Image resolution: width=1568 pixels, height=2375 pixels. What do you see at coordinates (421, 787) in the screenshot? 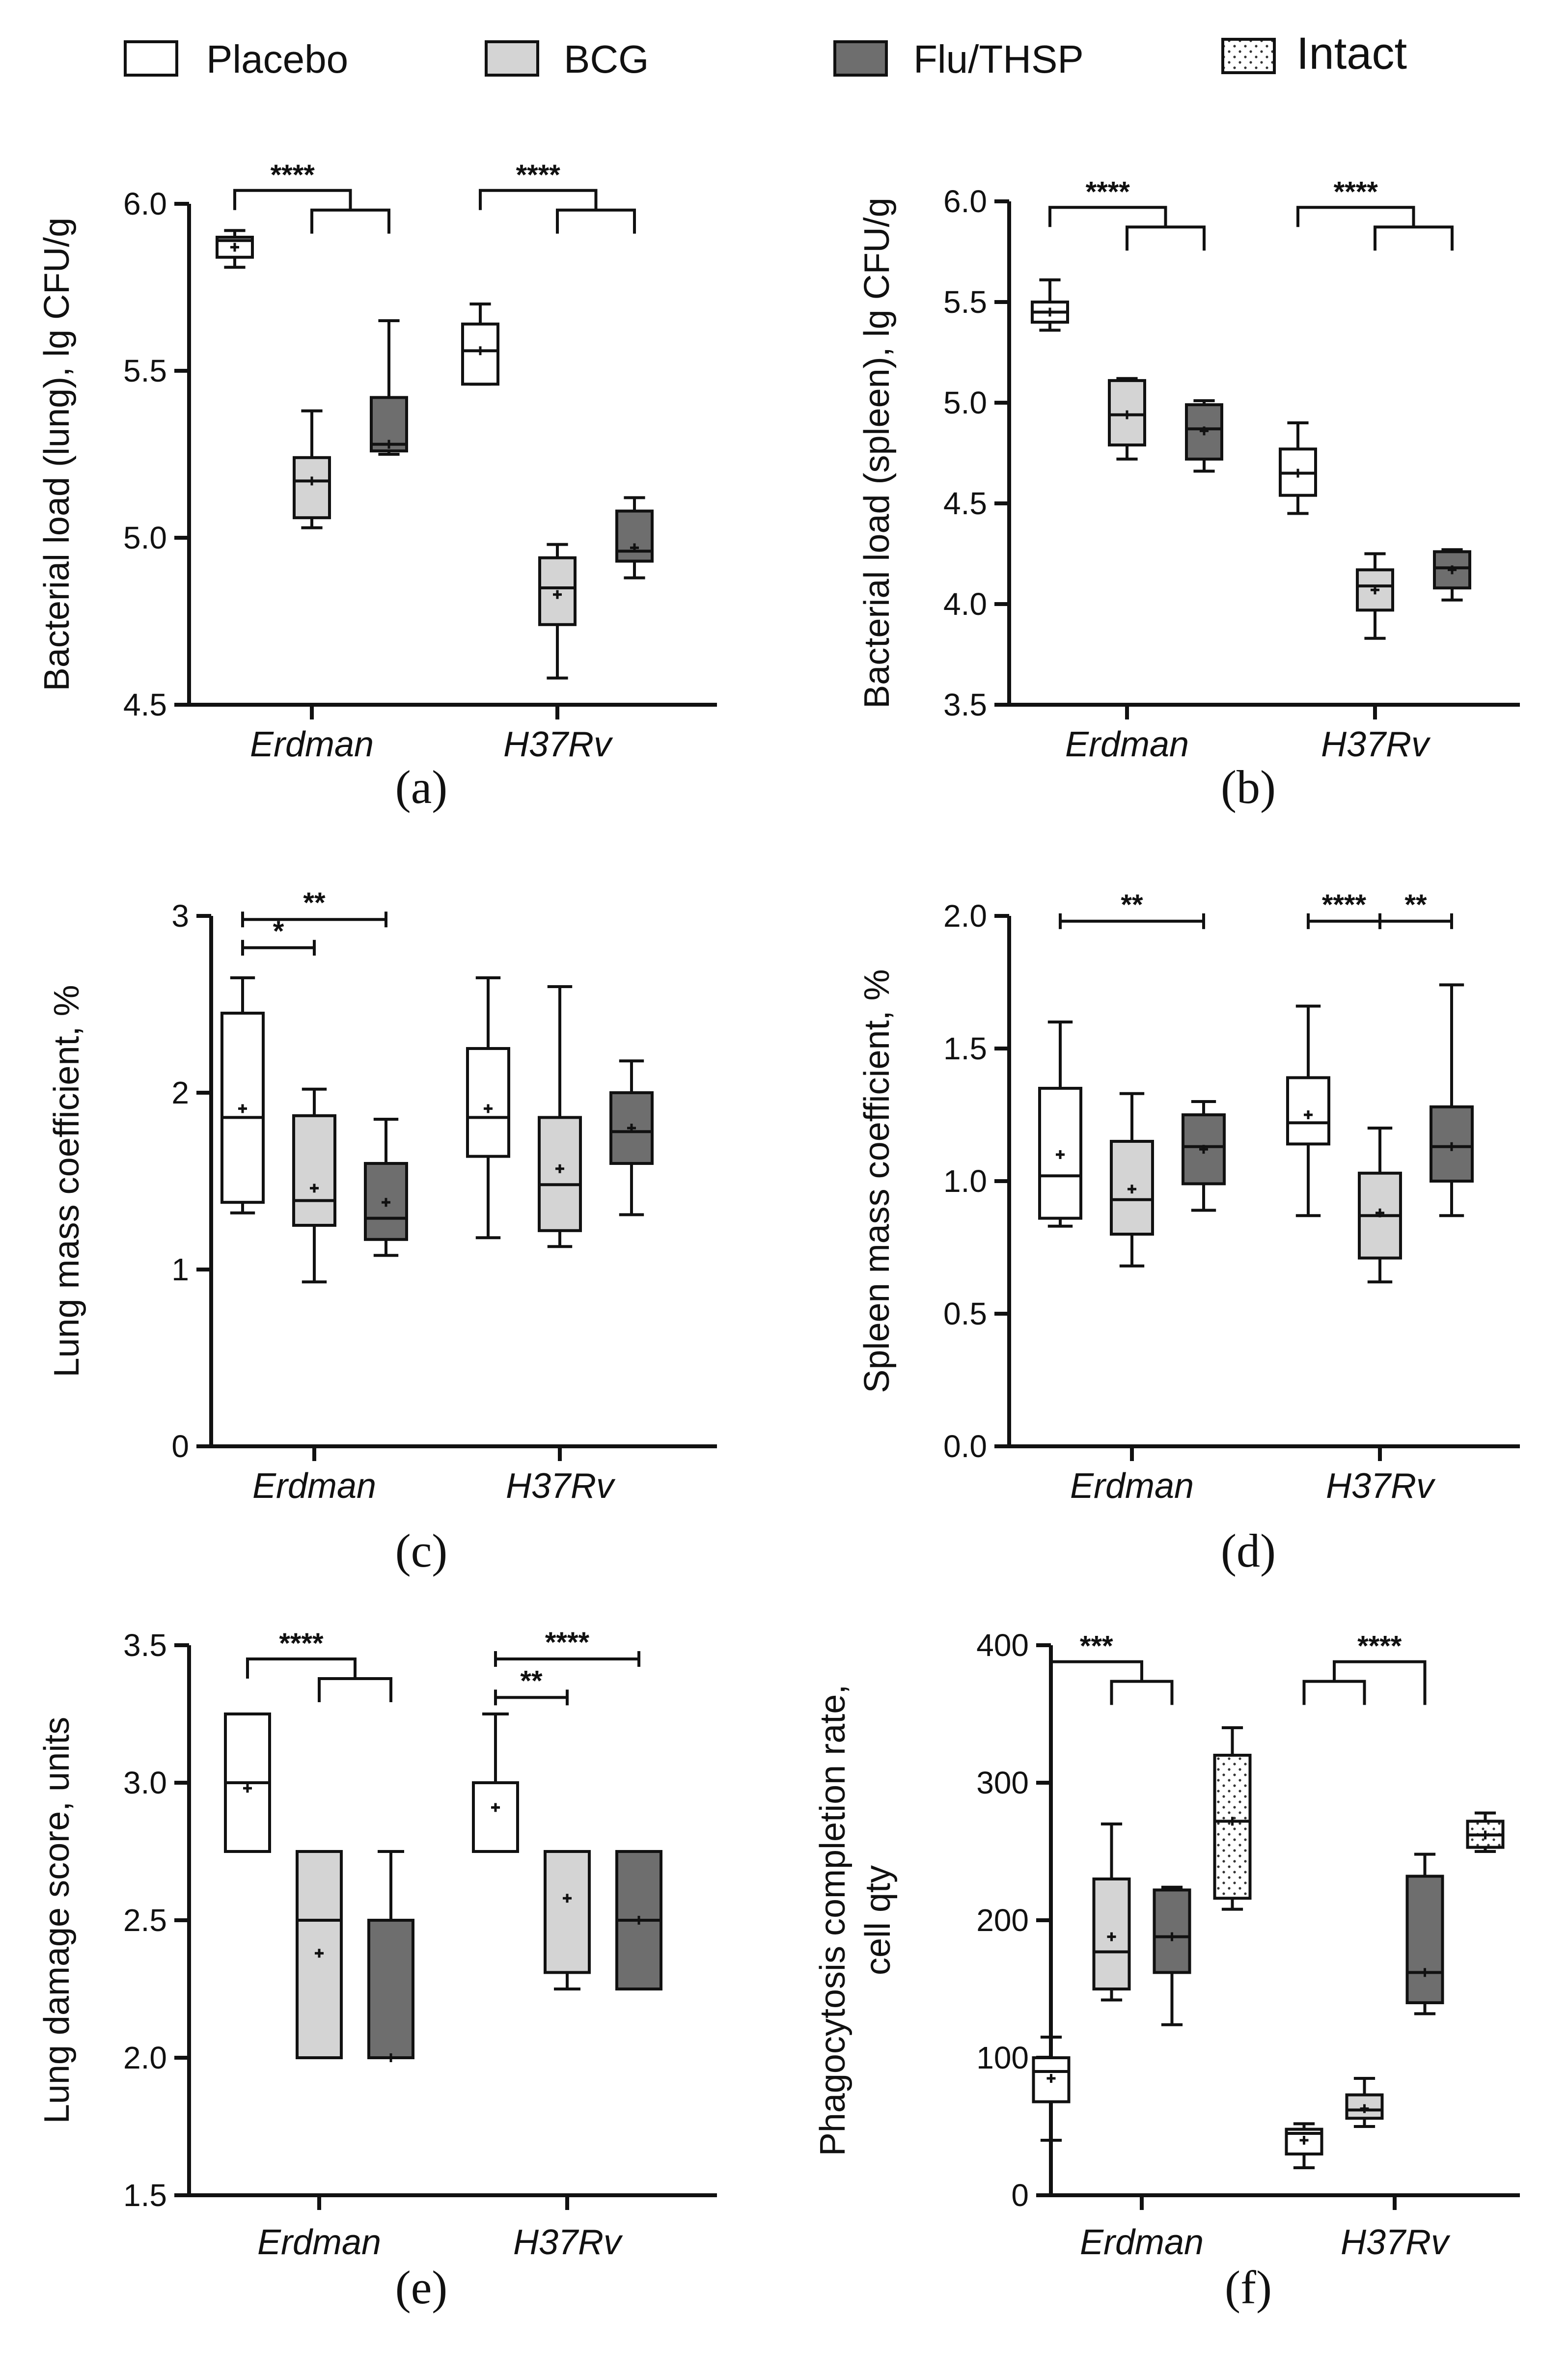
I see `panel-label: (a)` at bounding box center [421, 787].